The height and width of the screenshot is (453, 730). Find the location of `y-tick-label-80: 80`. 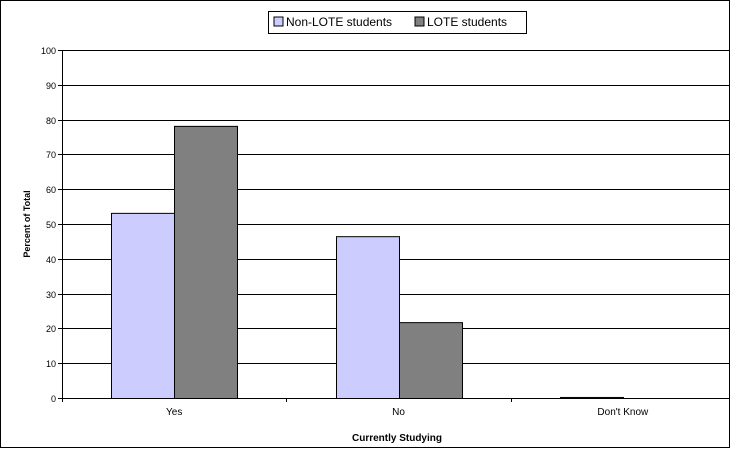

y-tick-label-80: 80 is located at coordinates (51, 121).